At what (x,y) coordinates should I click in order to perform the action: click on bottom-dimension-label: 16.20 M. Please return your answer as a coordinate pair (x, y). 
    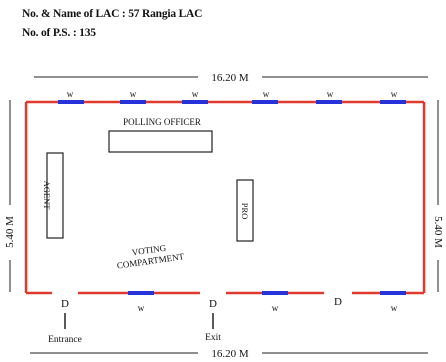
    Looking at the image, I should click on (230, 354).